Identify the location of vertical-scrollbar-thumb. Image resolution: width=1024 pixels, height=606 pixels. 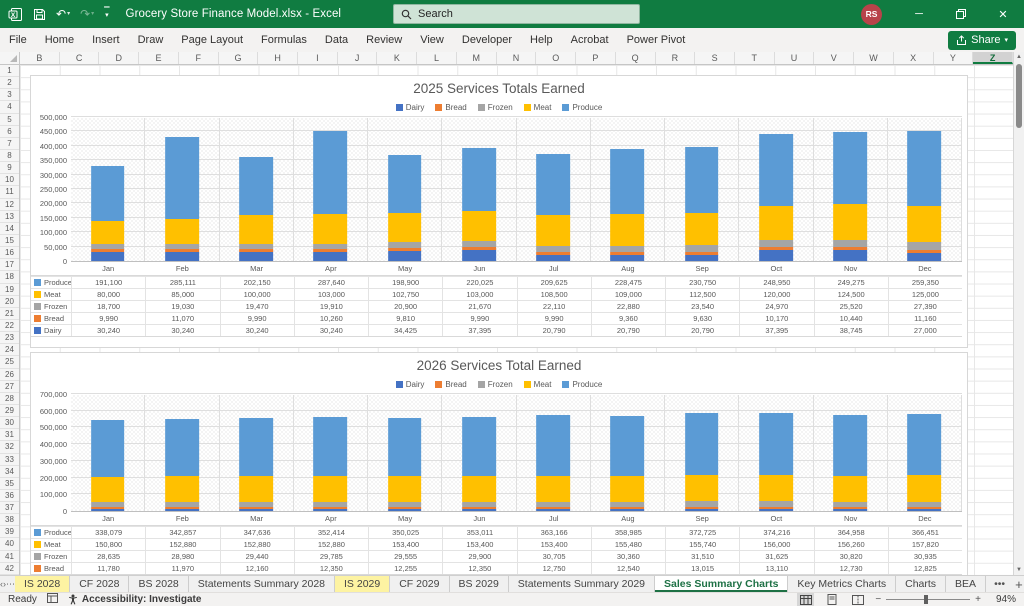
(1019, 96).